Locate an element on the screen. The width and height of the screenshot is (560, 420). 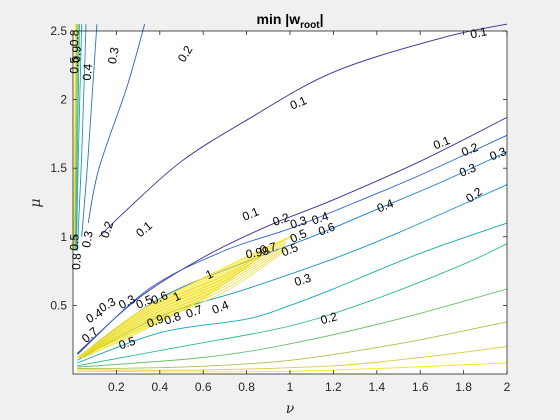
contour-label-19: 0.99 is located at coordinates (258, 253).